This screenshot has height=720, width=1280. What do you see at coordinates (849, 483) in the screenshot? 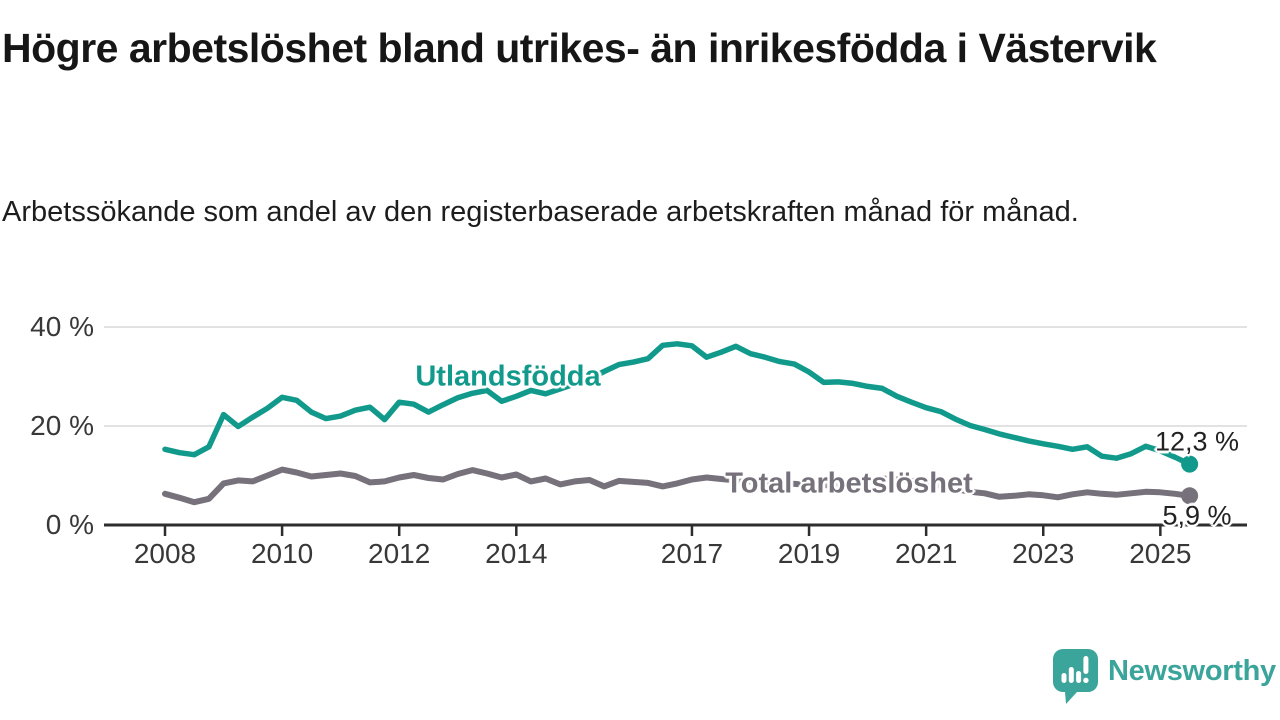
I see `series-label-total-arbetsloshet: Total arbetslöshet` at bounding box center [849, 483].